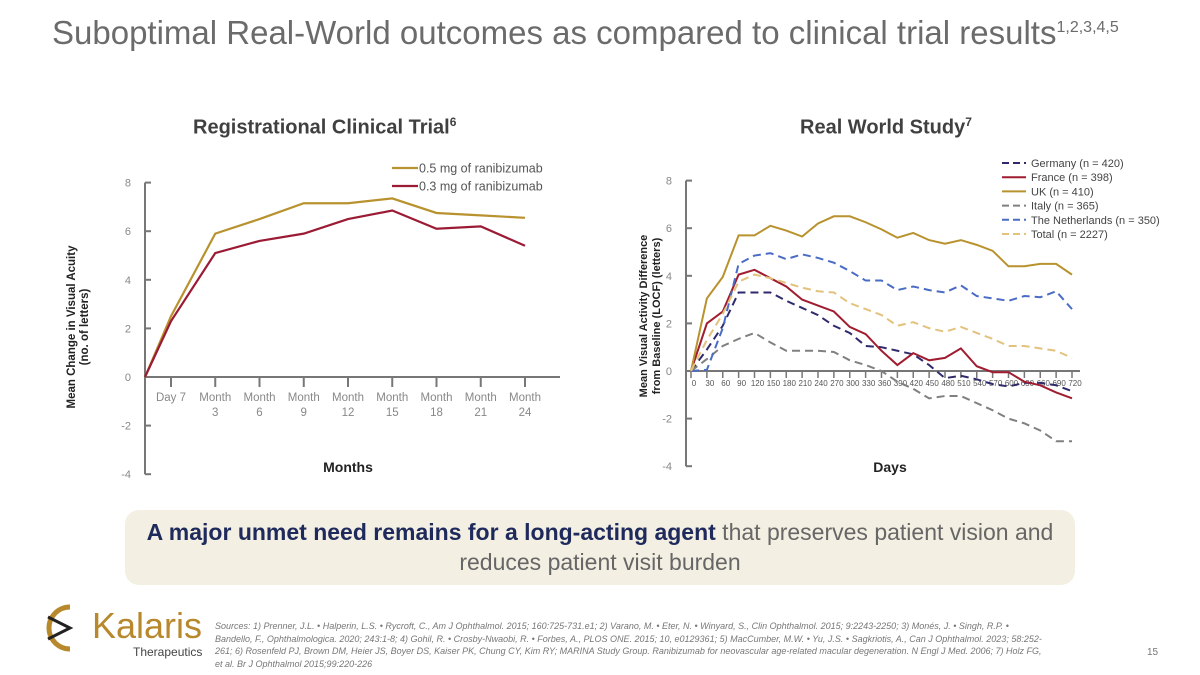  I want to click on chart2-title: Real World Study7, so click(886, 127).